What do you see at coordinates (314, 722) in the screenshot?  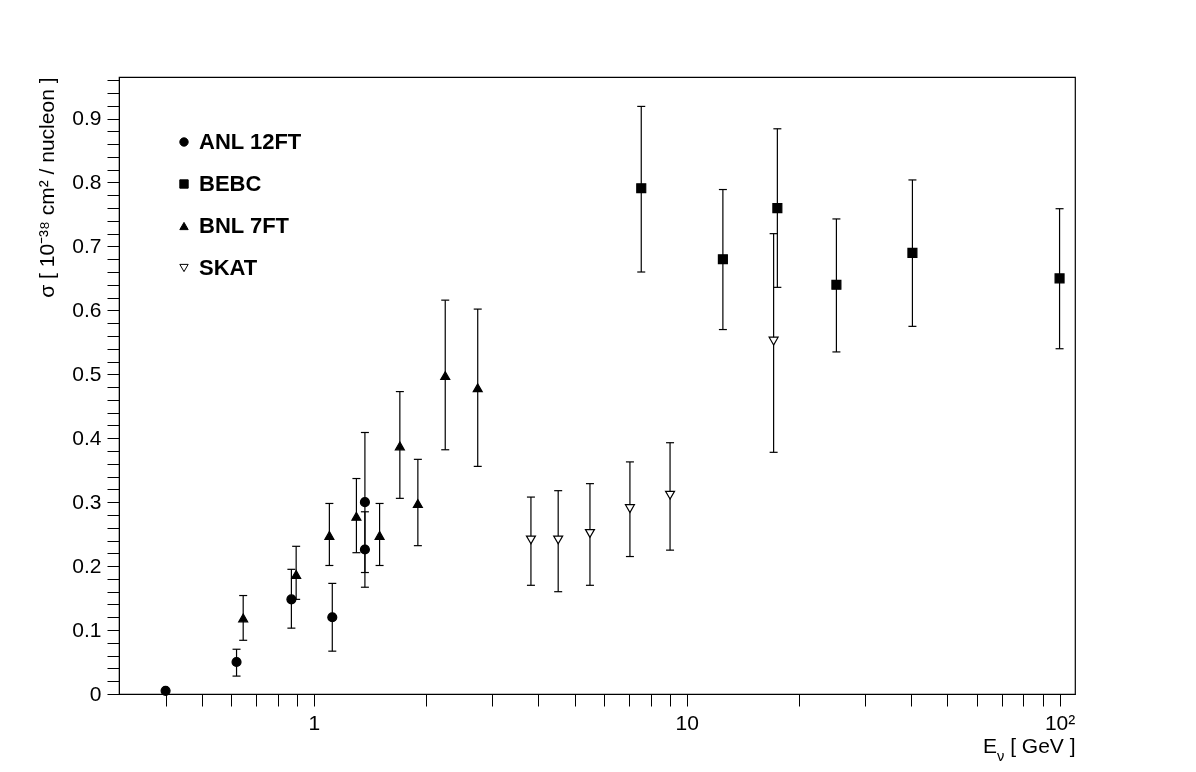 I see `x-tick-label: 1` at bounding box center [314, 722].